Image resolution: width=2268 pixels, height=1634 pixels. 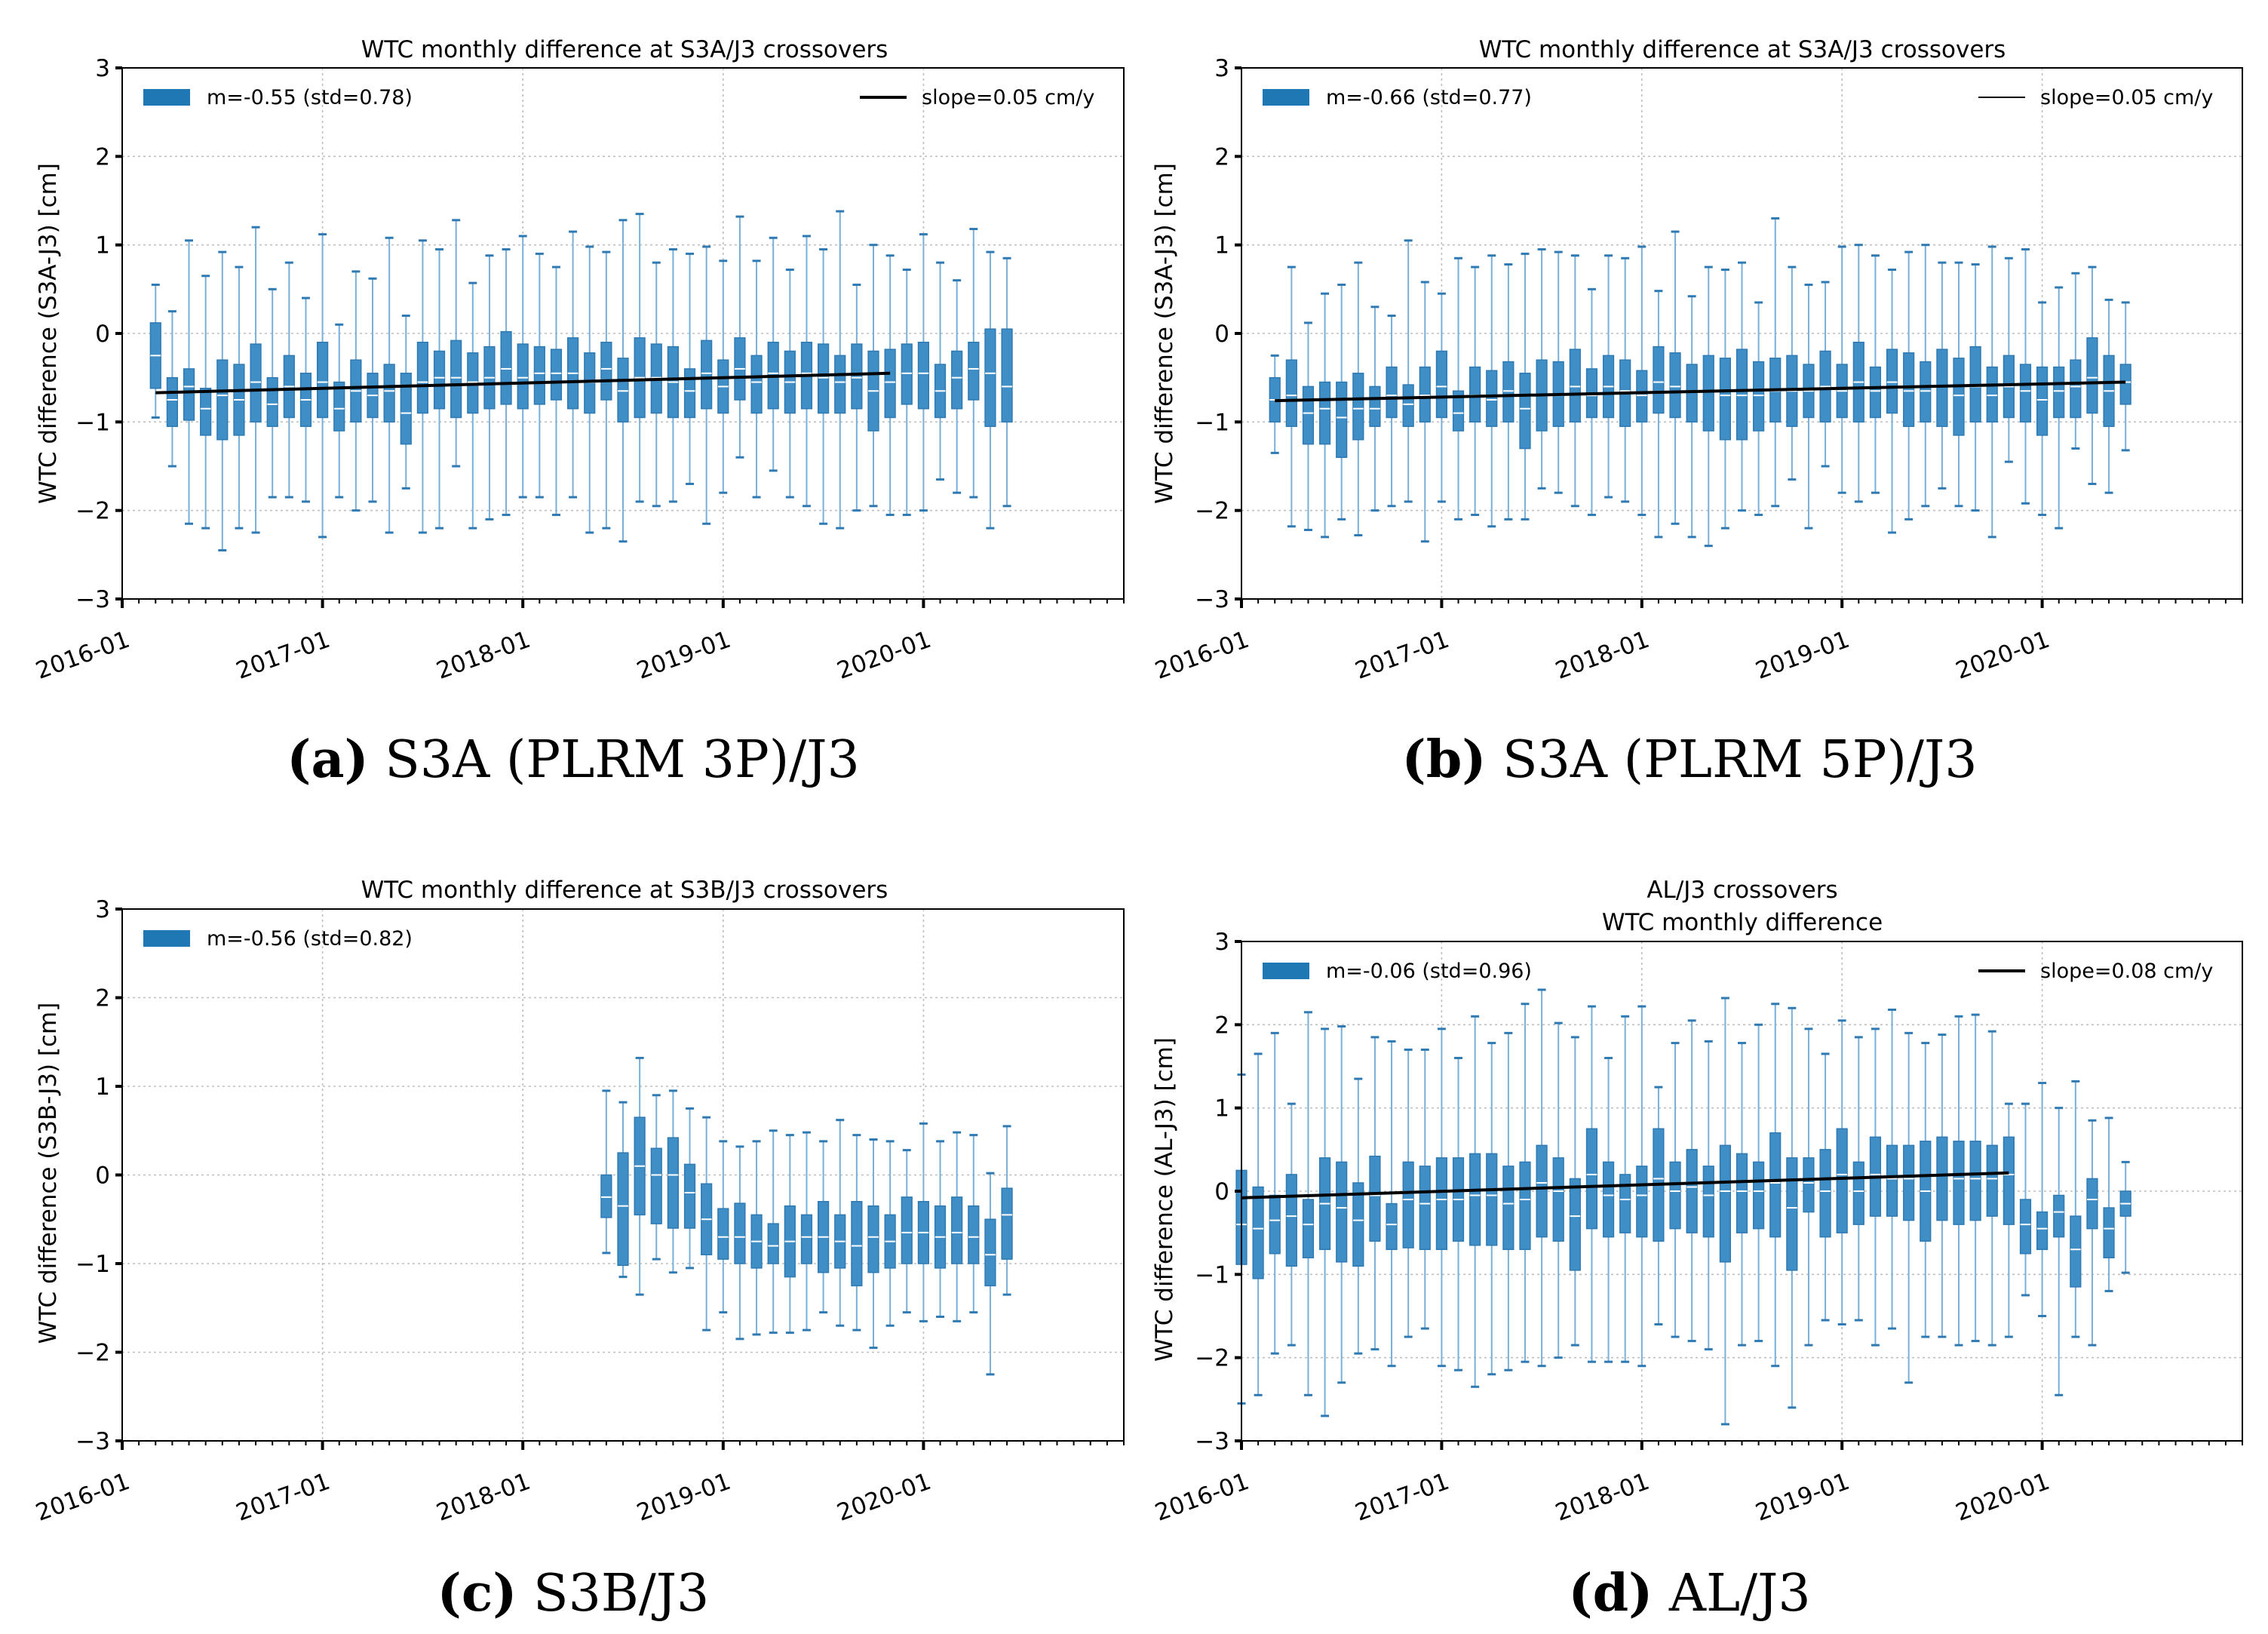 What do you see at coordinates (1008, 97) in the screenshot?
I see `panel-a-legend-line-label: slope=0.05 cm/y` at bounding box center [1008, 97].